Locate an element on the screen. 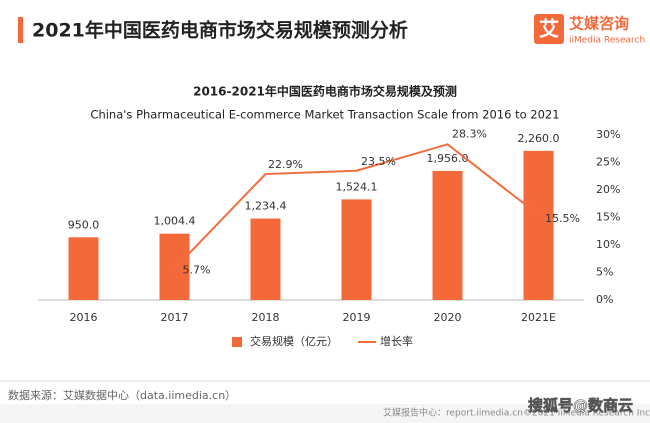 The height and width of the screenshot is (423, 650). y2-tick-label: 15% is located at coordinates (608, 217).